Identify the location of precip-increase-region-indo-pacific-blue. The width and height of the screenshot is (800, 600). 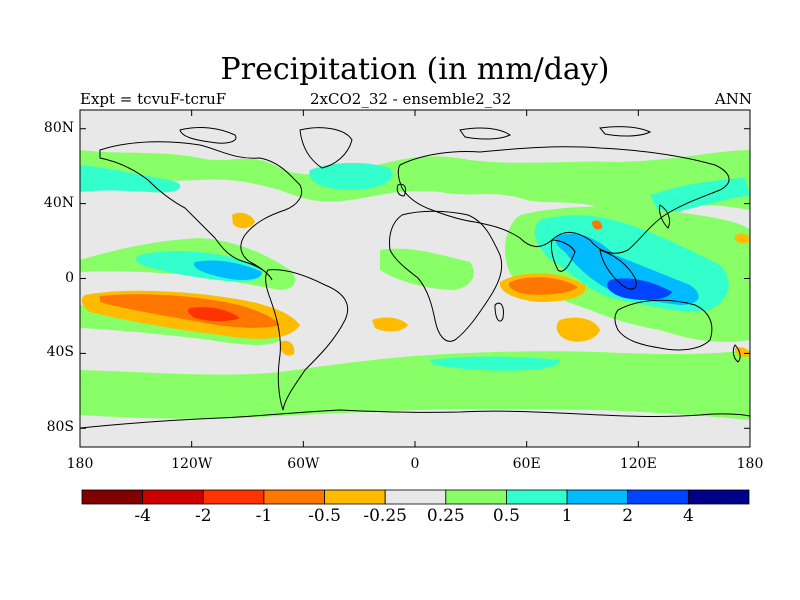
(627, 269).